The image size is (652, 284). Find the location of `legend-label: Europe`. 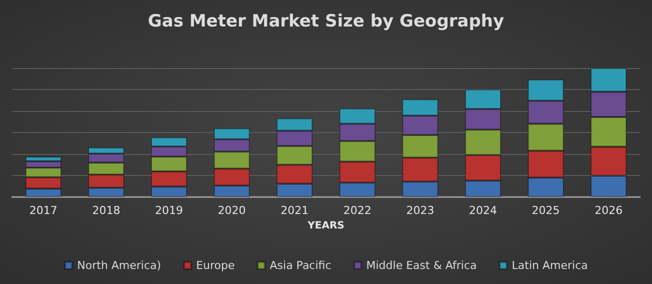

legend-label: Europe is located at coordinates (215, 265).